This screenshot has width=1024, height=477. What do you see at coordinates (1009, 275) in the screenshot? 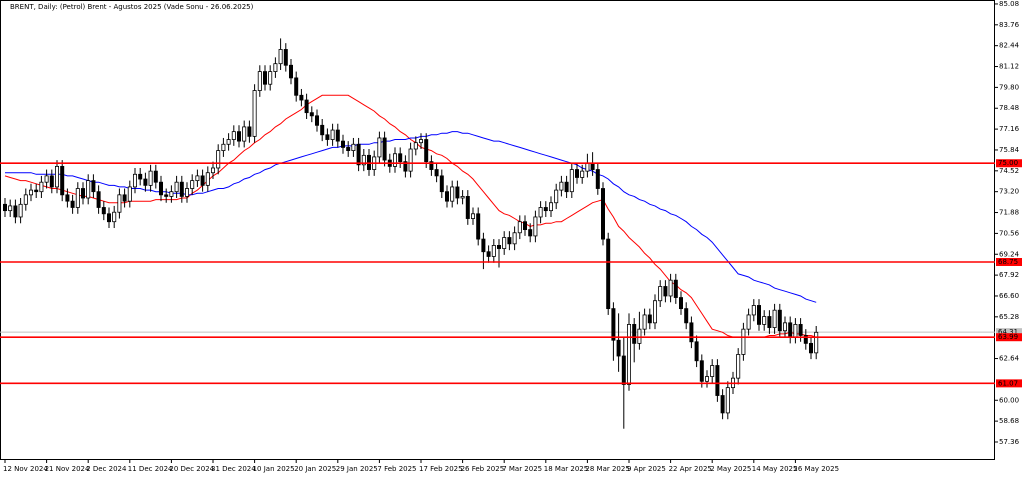
I see `y-tick-label: 67.92` at bounding box center [1009, 275].